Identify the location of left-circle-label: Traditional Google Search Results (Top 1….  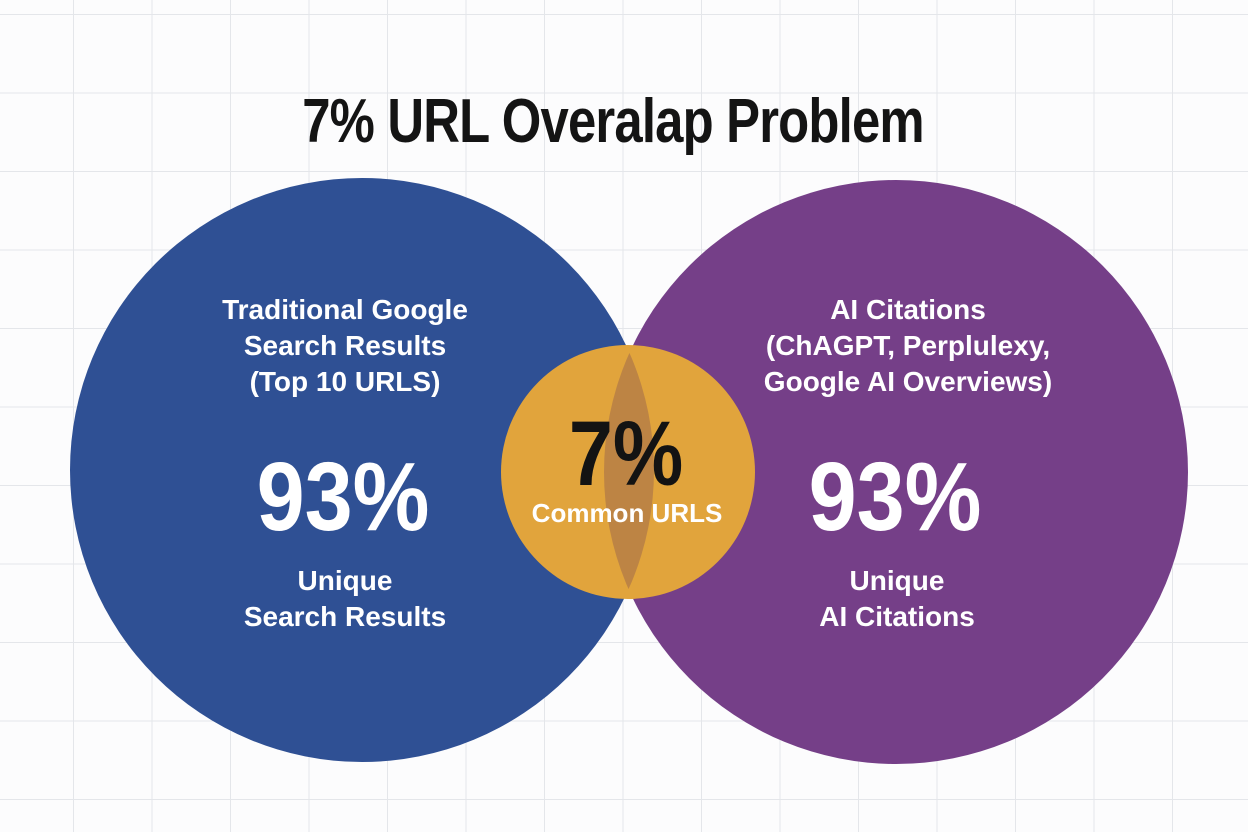
(345, 345).